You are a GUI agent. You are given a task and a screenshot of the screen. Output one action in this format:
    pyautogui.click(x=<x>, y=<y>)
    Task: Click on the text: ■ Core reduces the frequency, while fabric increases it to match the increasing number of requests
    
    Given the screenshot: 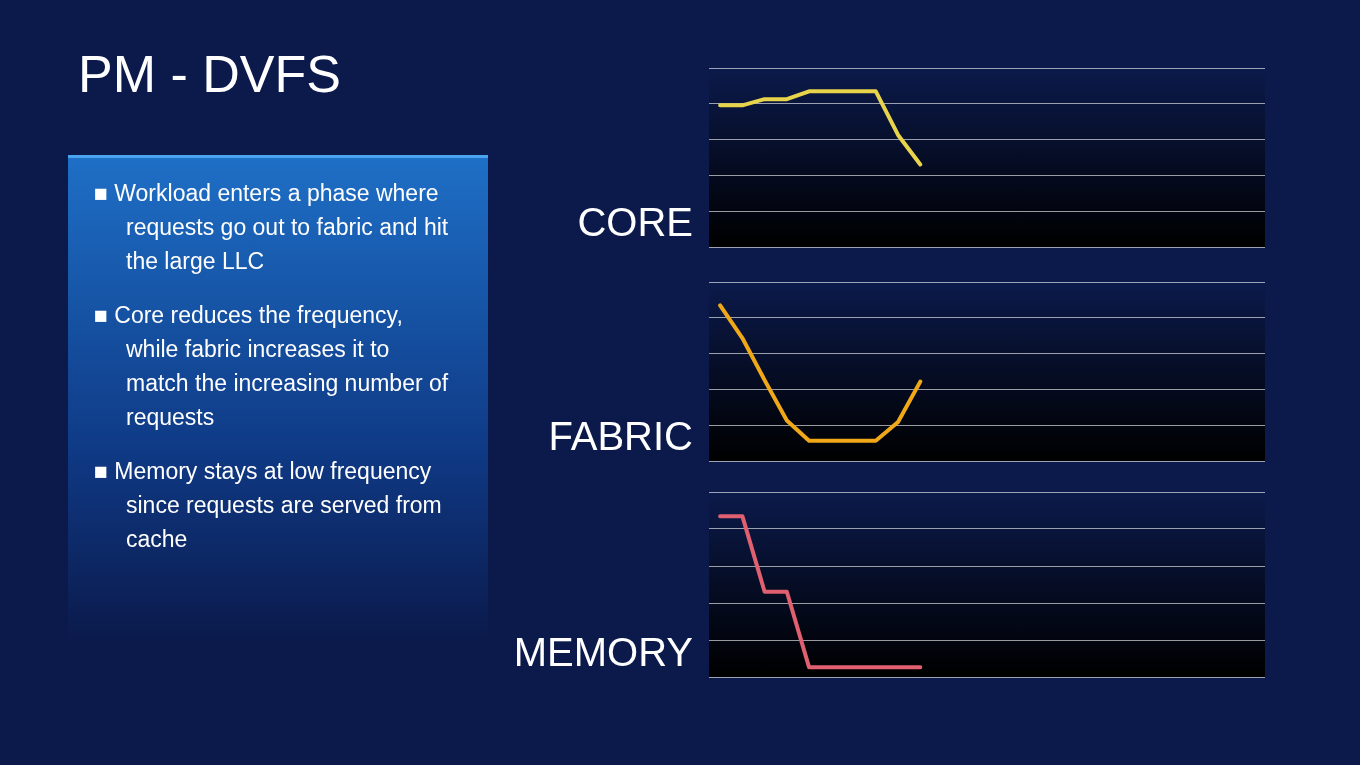 What is the action you would take?
    pyautogui.click(x=272, y=366)
    